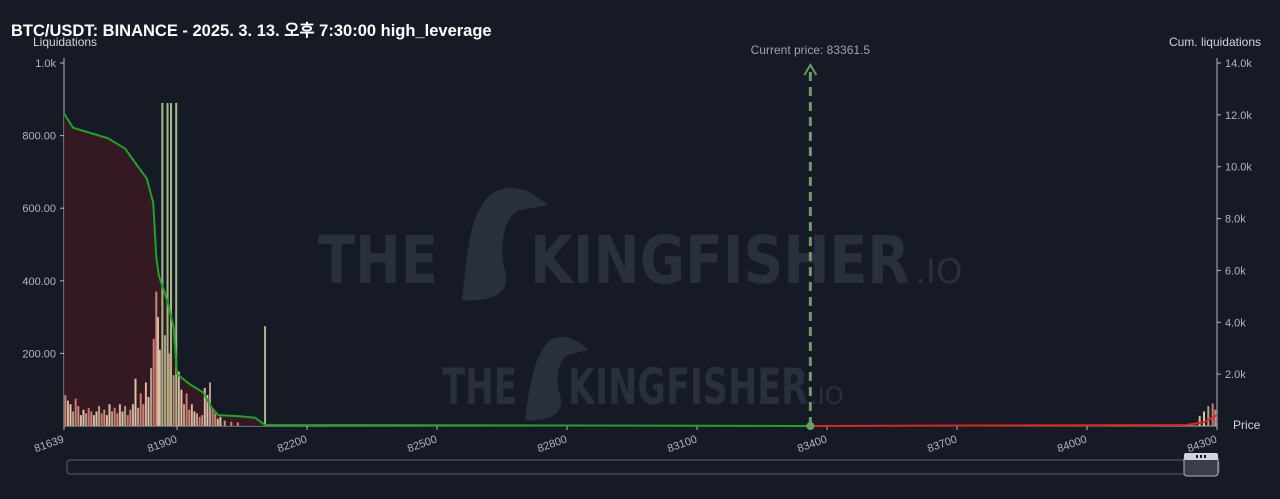 The image size is (1280, 499). What do you see at coordinates (1235, 375) in the screenshot?
I see `right-tick-label: 2.0k` at bounding box center [1235, 375].